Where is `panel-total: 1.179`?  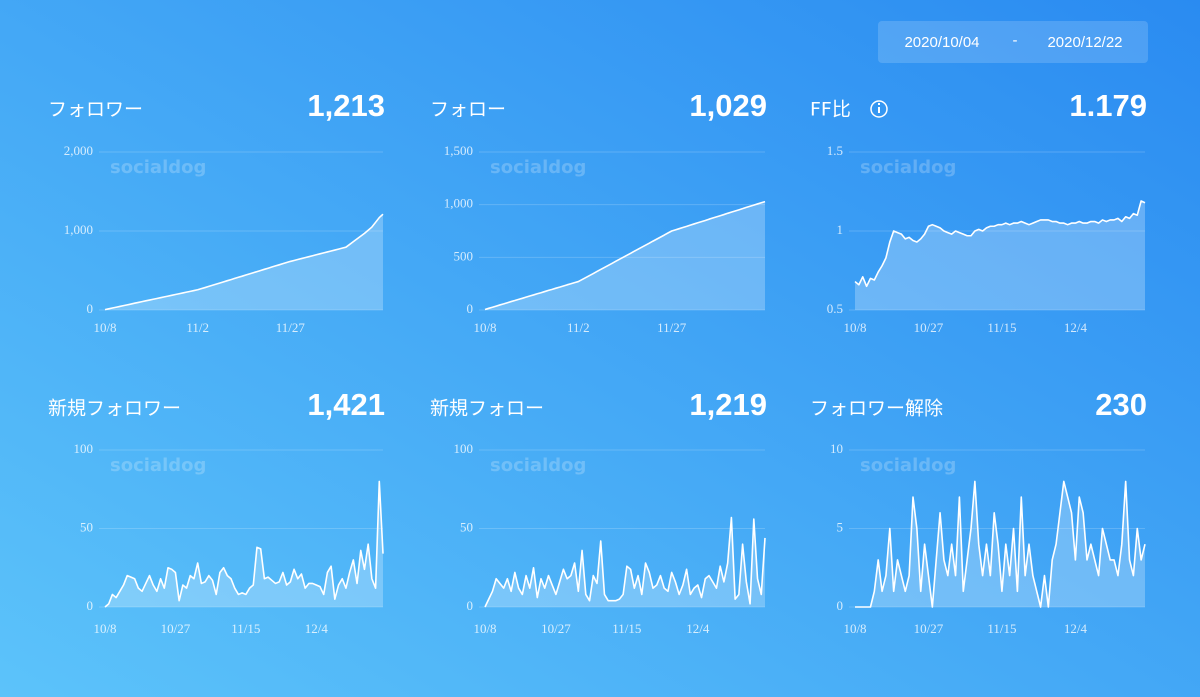 panel-total: 1.179 is located at coordinates (1108, 105).